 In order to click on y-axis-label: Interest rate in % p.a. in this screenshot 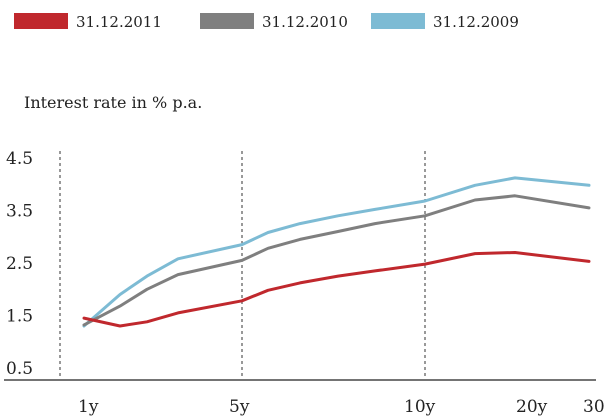, I will do `click(113, 102)`.